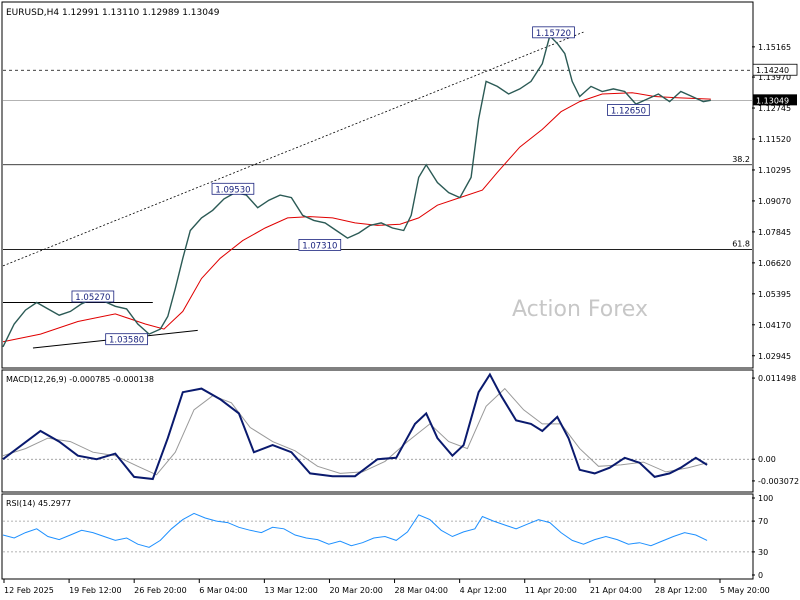  I want to click on x-tick-label: 6 Mar 04:00, so click(223, 590).